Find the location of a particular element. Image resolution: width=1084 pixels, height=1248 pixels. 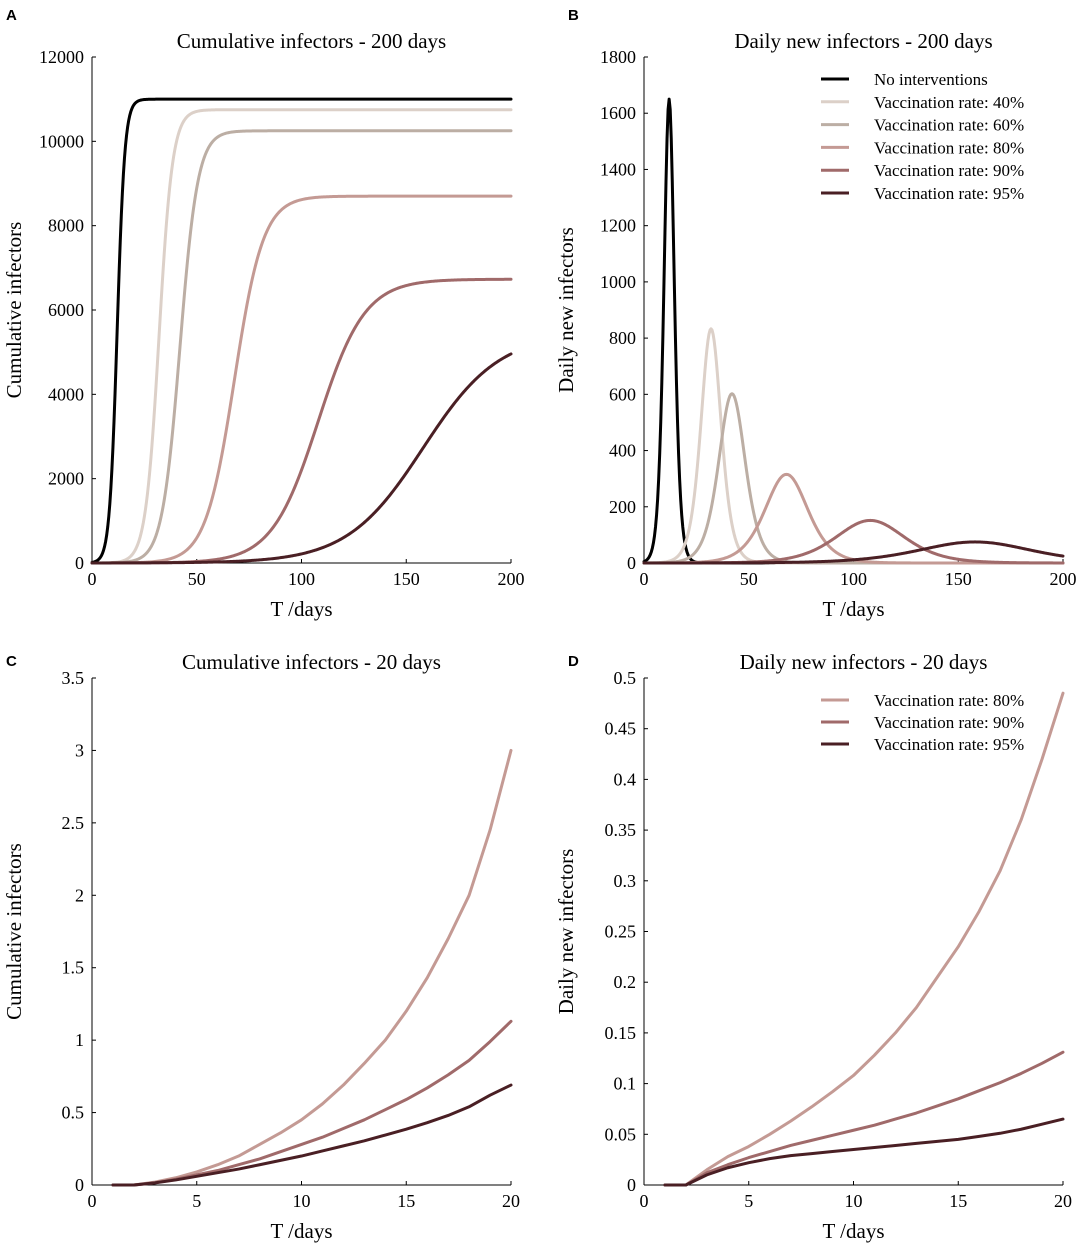

y-tick-label: 0.35 is located at coordinates (621, 830).